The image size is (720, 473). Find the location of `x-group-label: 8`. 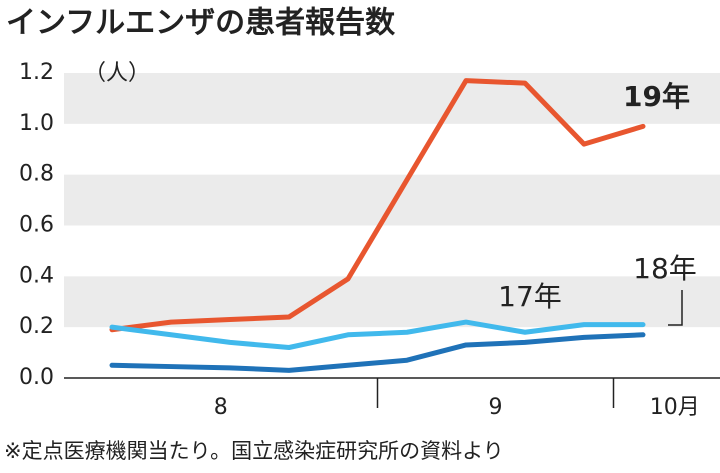

x-group-label: 8 is located at coordinates (221, 407).